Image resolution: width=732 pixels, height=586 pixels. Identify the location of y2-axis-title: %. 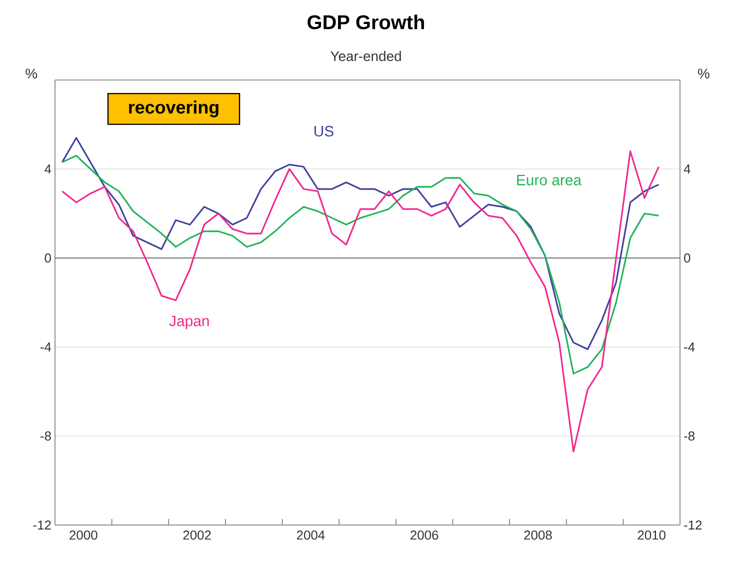
(704, 73).